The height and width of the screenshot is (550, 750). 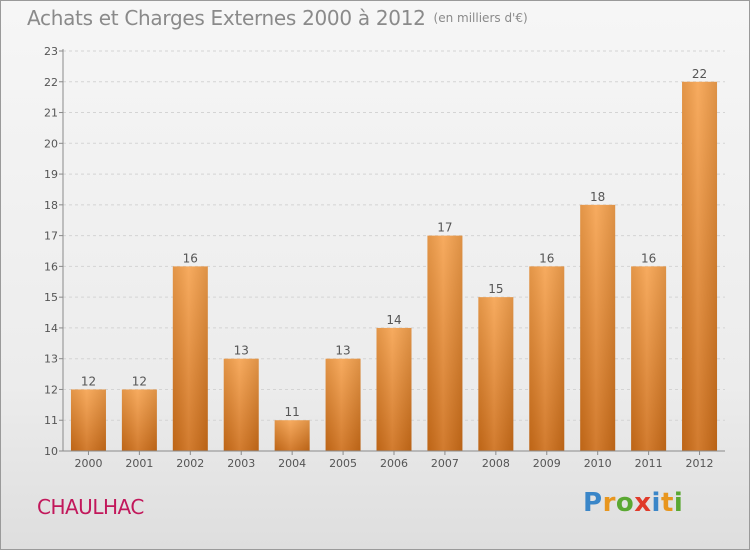 I want to click on x-tick-label: 2006, so click(x=394, y=463).